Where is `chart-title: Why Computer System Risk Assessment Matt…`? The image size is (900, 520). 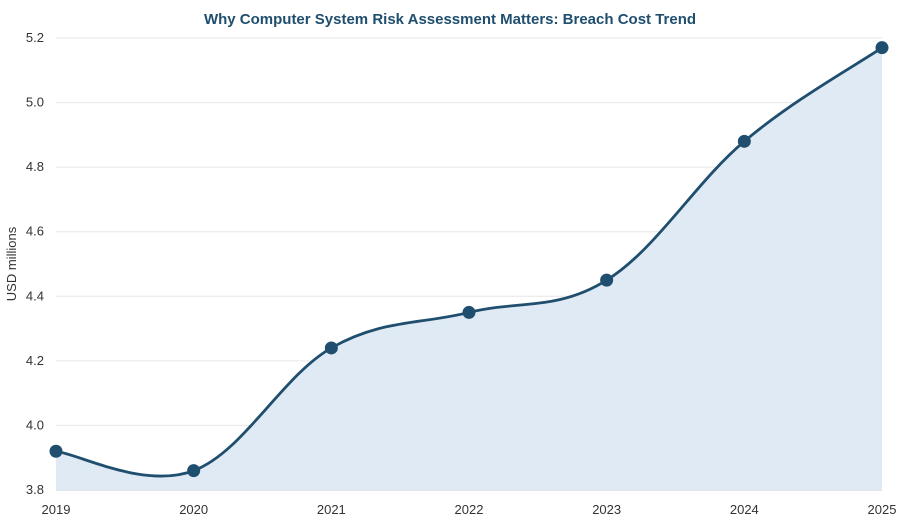
chart-title: Why Computer System Risk Assessment Matt… is located at coordinates (450, 19).